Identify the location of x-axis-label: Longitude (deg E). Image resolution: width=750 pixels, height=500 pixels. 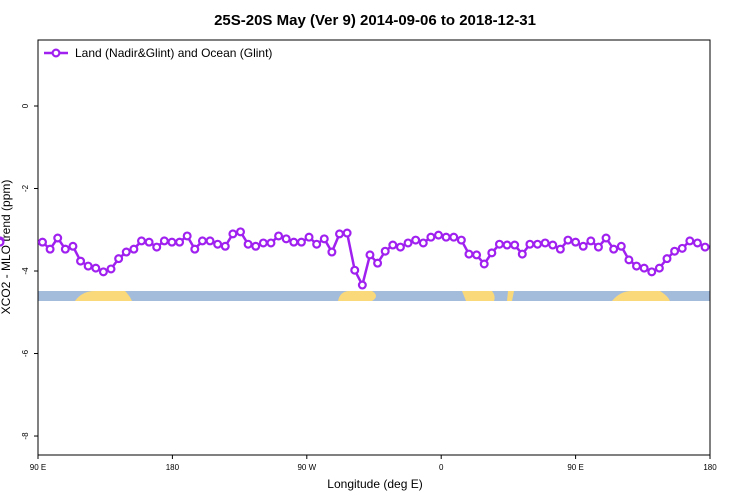
(374, 484).